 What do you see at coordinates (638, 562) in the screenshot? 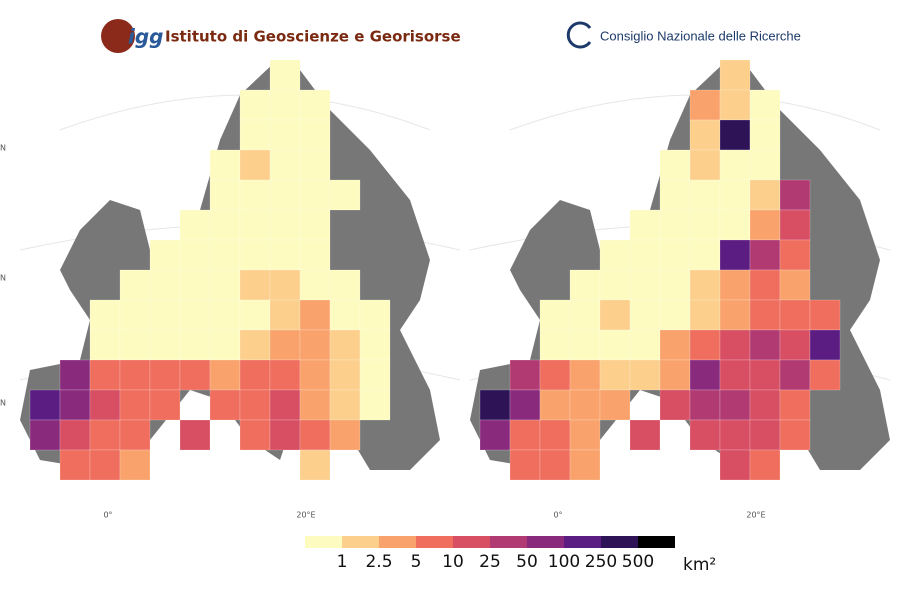
I see `legend-label: 500` at bounding box center [638, 562].